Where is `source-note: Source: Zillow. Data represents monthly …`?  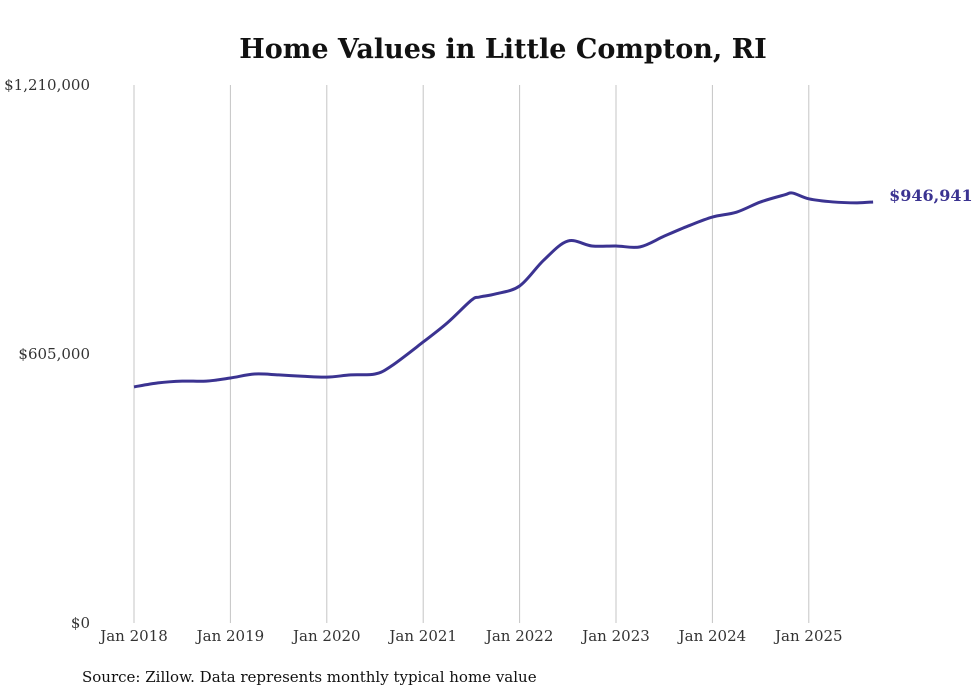 source-note: Source: Zillow. Data represents monthly … is located at coordinates (309, 677).